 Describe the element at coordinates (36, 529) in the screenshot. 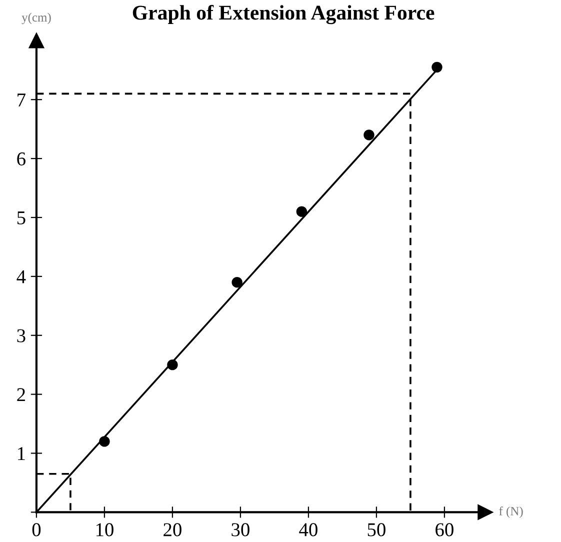

I see `x-tick-label: 0` at that location.